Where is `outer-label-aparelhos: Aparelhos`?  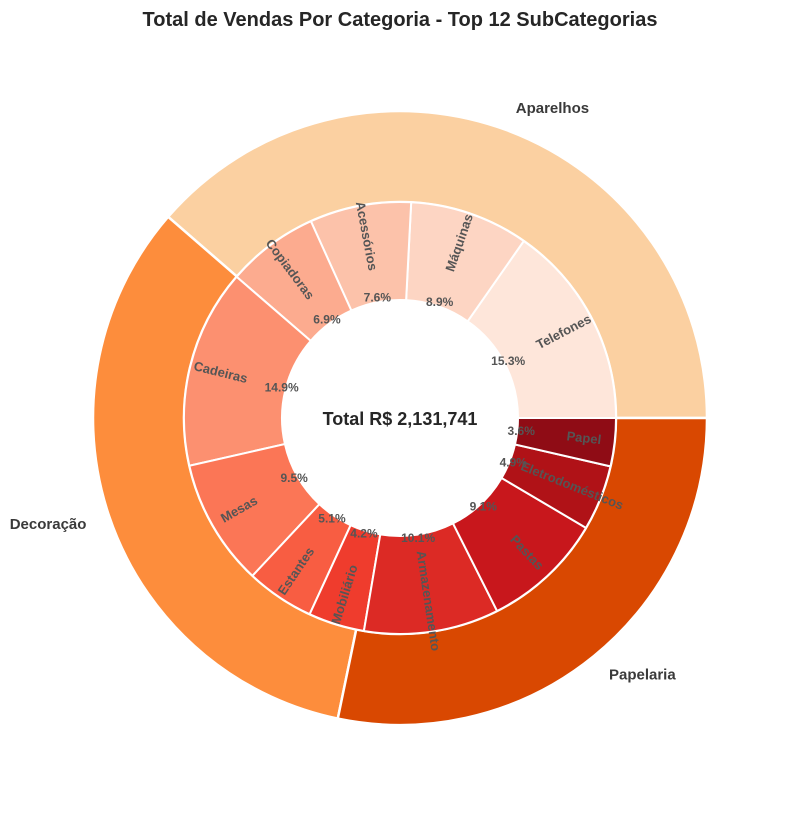 outer-label-aparelhos: Aparelhos is located at coordinates (552, 108).